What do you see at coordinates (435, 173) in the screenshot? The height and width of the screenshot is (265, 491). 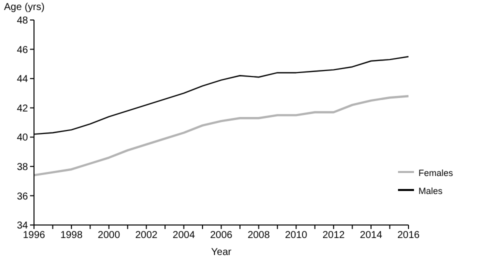 I see `legend-label: Females` at bounding box center [435, 173].